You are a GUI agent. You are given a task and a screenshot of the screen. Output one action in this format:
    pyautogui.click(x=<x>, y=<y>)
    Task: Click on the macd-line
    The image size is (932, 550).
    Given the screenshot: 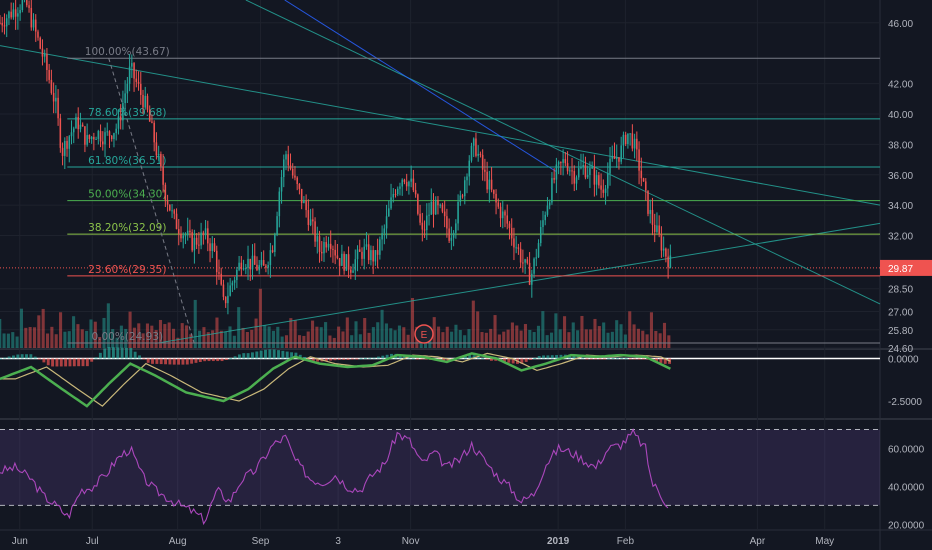 What is the action you would take?
    pyautogui.click(x=335, y=380)
    